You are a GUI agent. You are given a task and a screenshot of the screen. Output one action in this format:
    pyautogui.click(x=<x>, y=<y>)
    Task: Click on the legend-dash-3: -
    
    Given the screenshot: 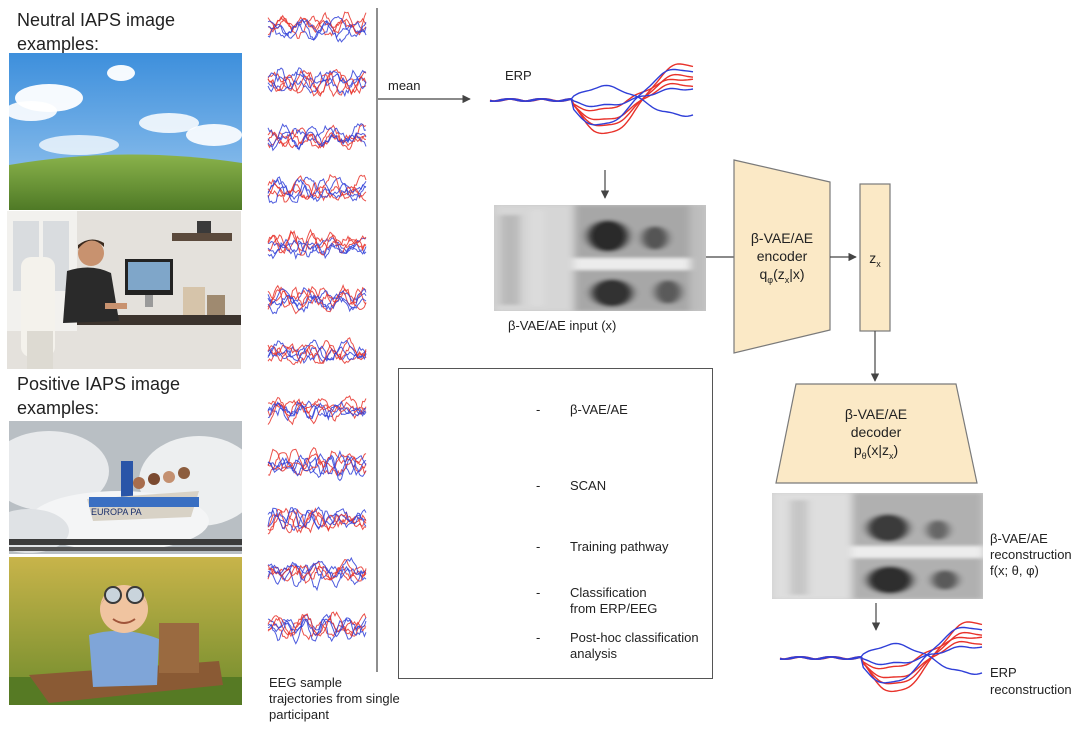 What is the action you would take?
    pyautogui.click(x=538, y=546)
    